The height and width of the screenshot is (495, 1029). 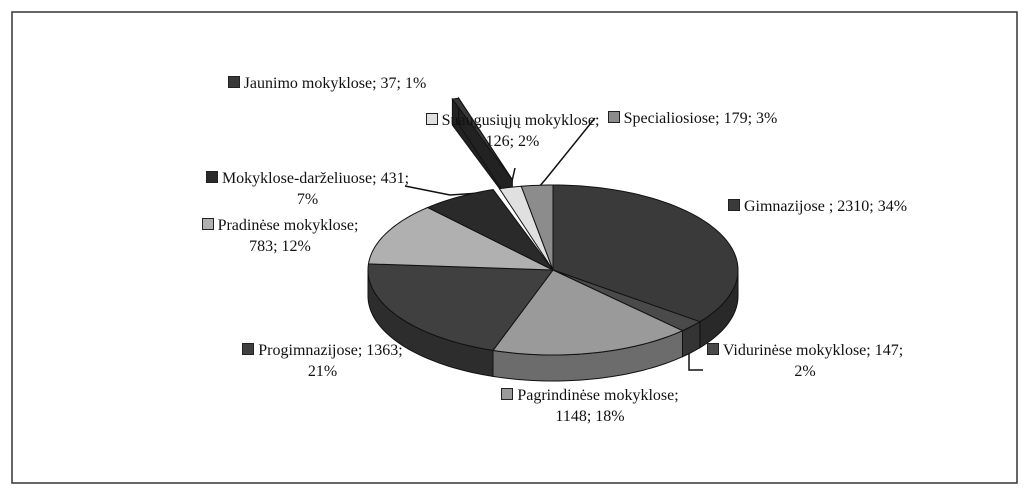 I want to click on label-text: Jaunimo mokyklose; 37; 1%, so click(x=335, y=83).